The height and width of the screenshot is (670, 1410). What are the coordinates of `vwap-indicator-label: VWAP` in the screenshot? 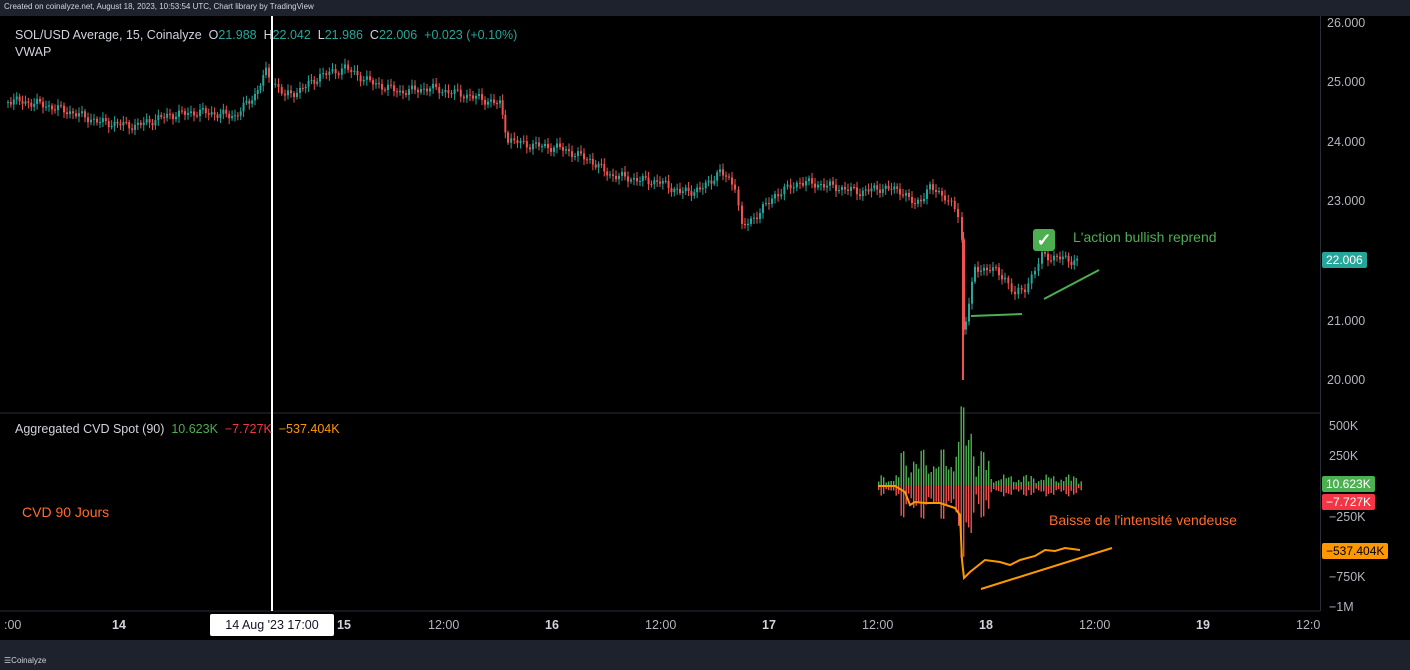 It's located at (33, 52).